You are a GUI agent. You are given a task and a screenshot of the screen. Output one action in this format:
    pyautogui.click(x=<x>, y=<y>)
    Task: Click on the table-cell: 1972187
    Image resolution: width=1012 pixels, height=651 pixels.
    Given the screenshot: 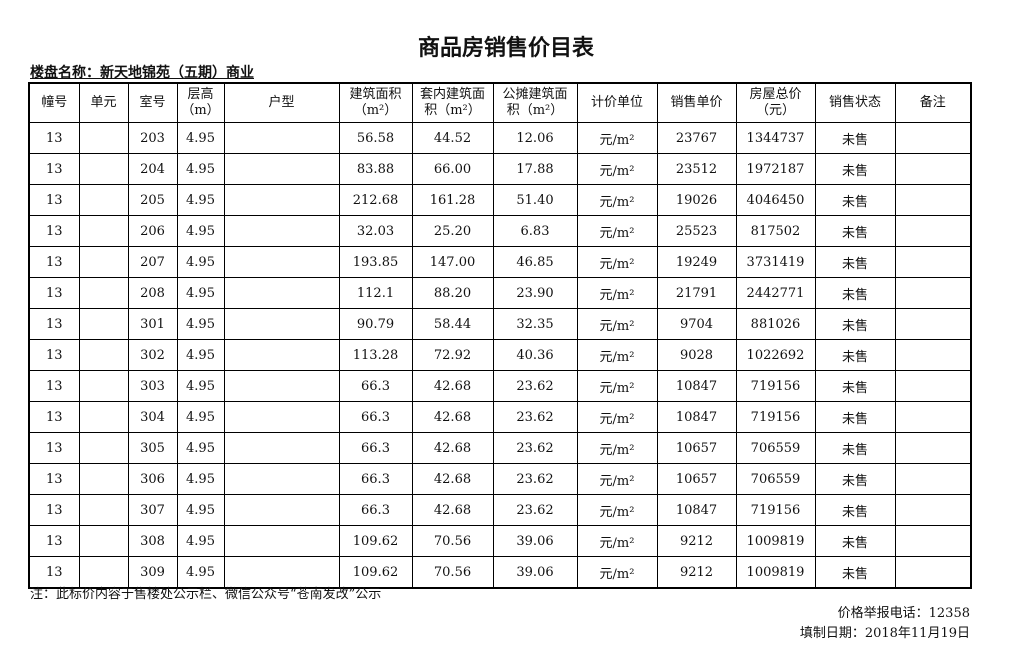 What is the action you would take?
    pyautogui.click(x=775, y=169)
    